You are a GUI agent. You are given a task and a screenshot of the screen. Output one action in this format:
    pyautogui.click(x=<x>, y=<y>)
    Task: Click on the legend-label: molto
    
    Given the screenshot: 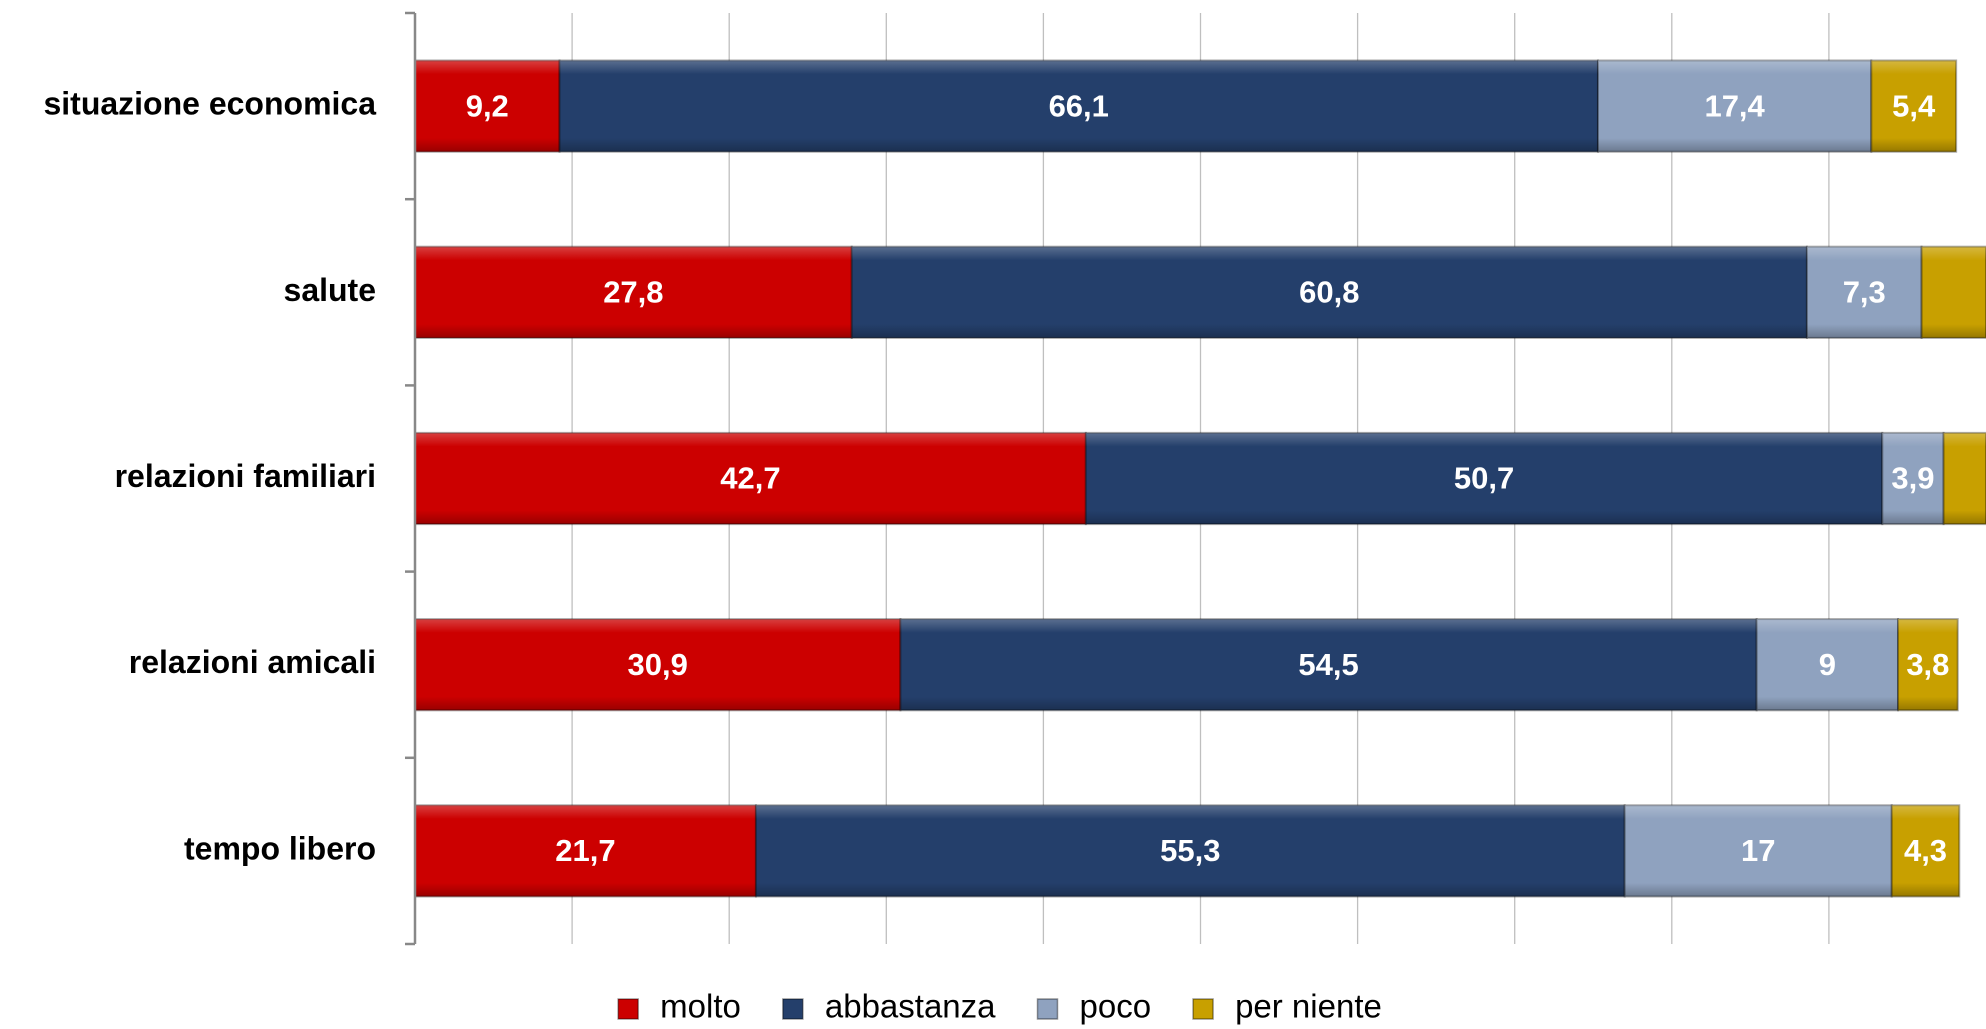 What is the action you would take?
    pyautogui.click(x=700, y=1006)
    